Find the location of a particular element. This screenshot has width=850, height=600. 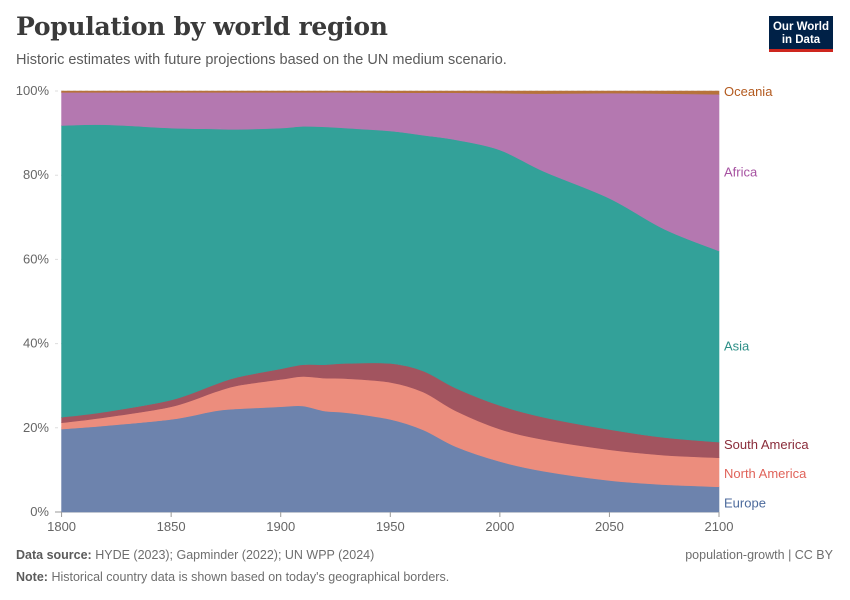

series-label-africa: Africa is located at coordinates (741, 172).